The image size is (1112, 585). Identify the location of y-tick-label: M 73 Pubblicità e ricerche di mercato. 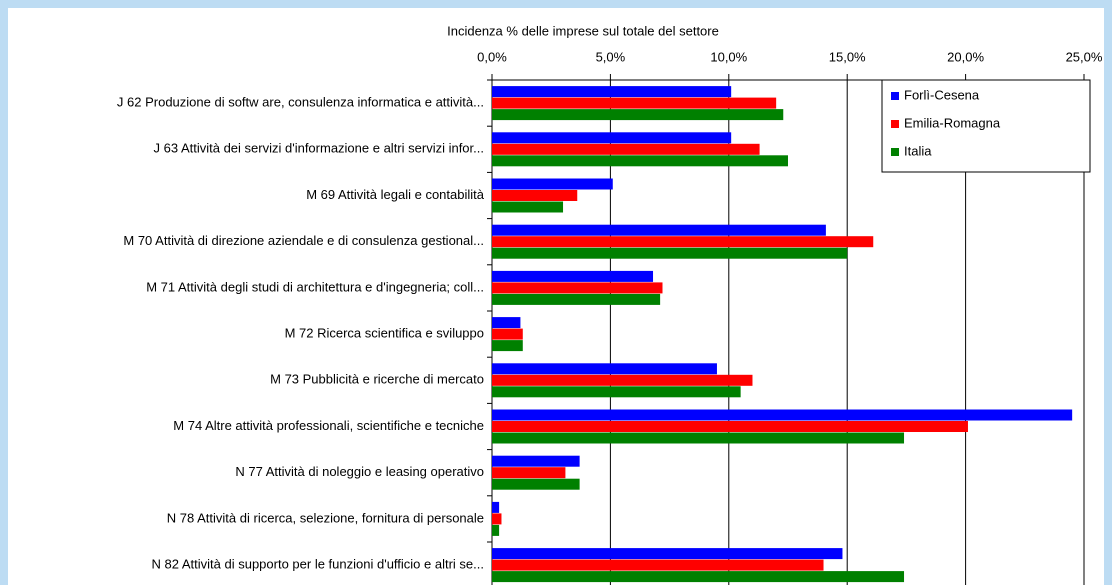
(377, 379).